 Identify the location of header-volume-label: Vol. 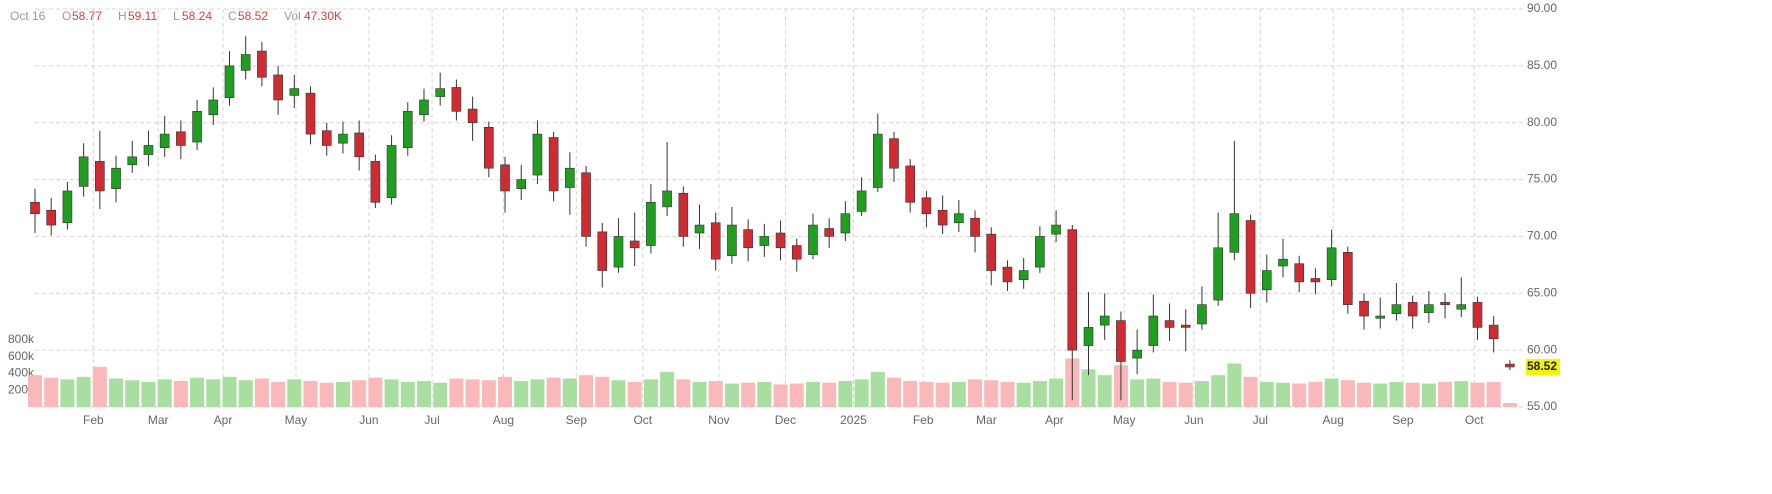
(292, 16).